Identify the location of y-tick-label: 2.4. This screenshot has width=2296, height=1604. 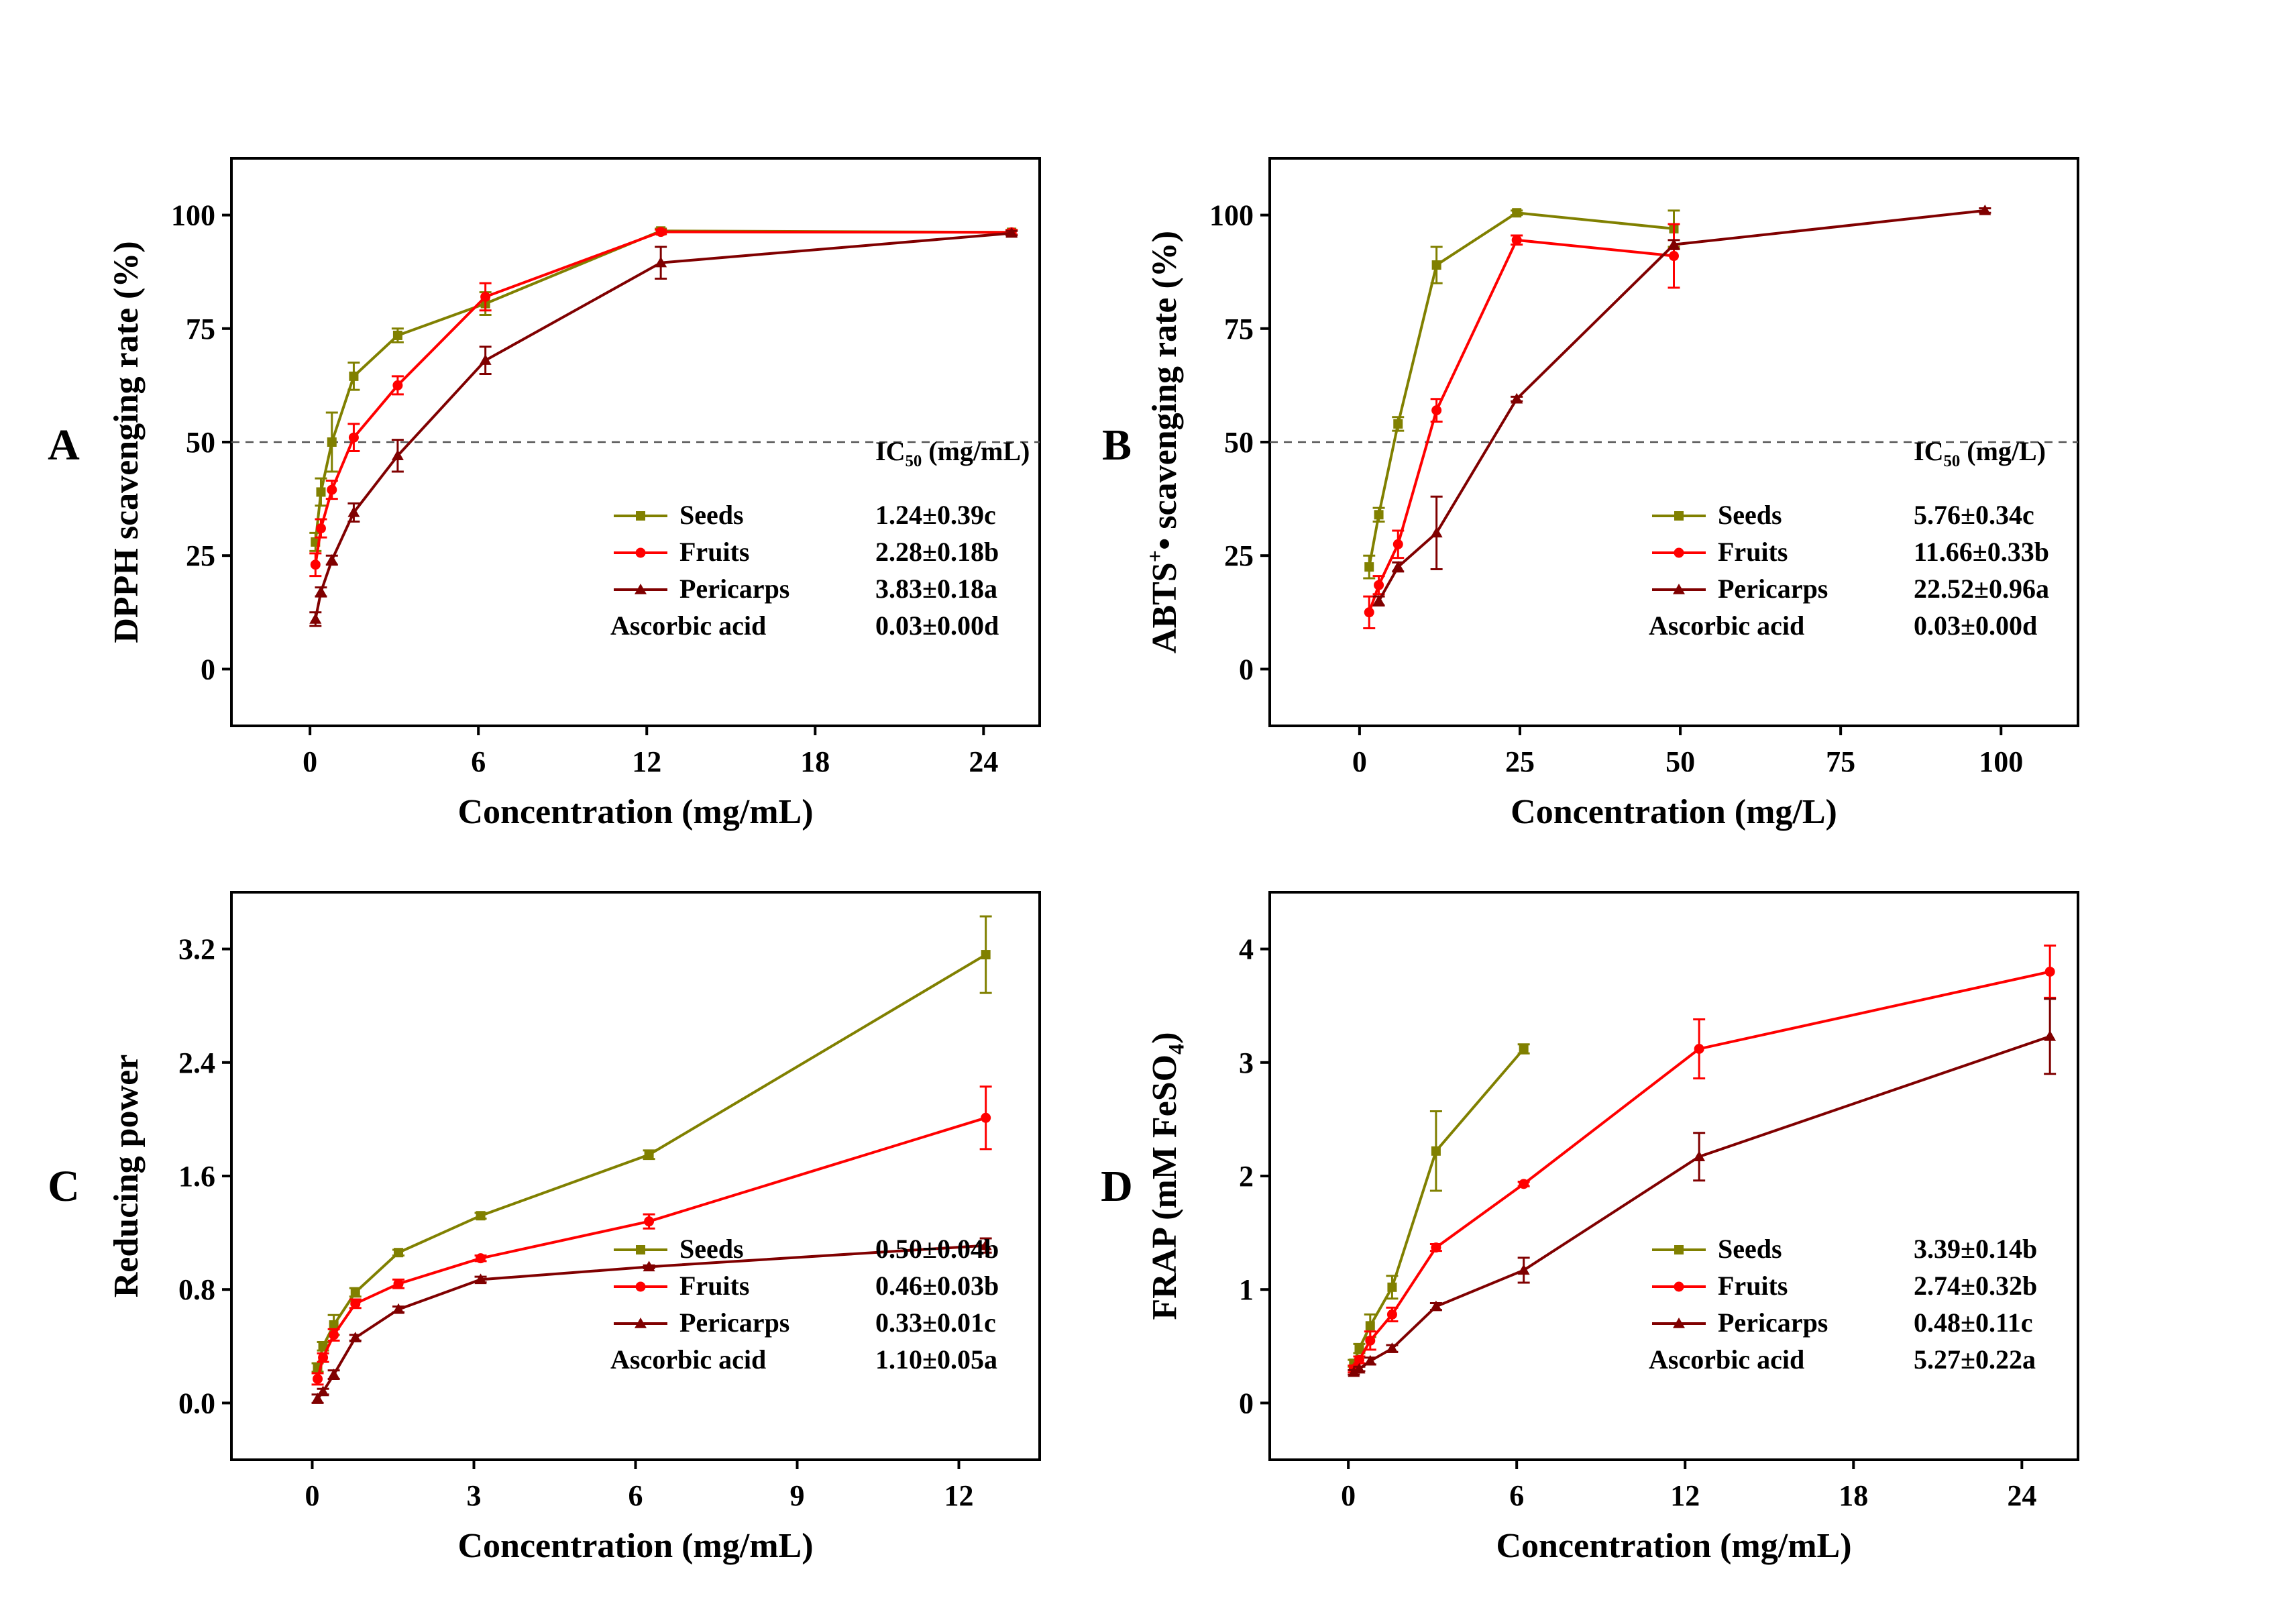
(197, 1063).